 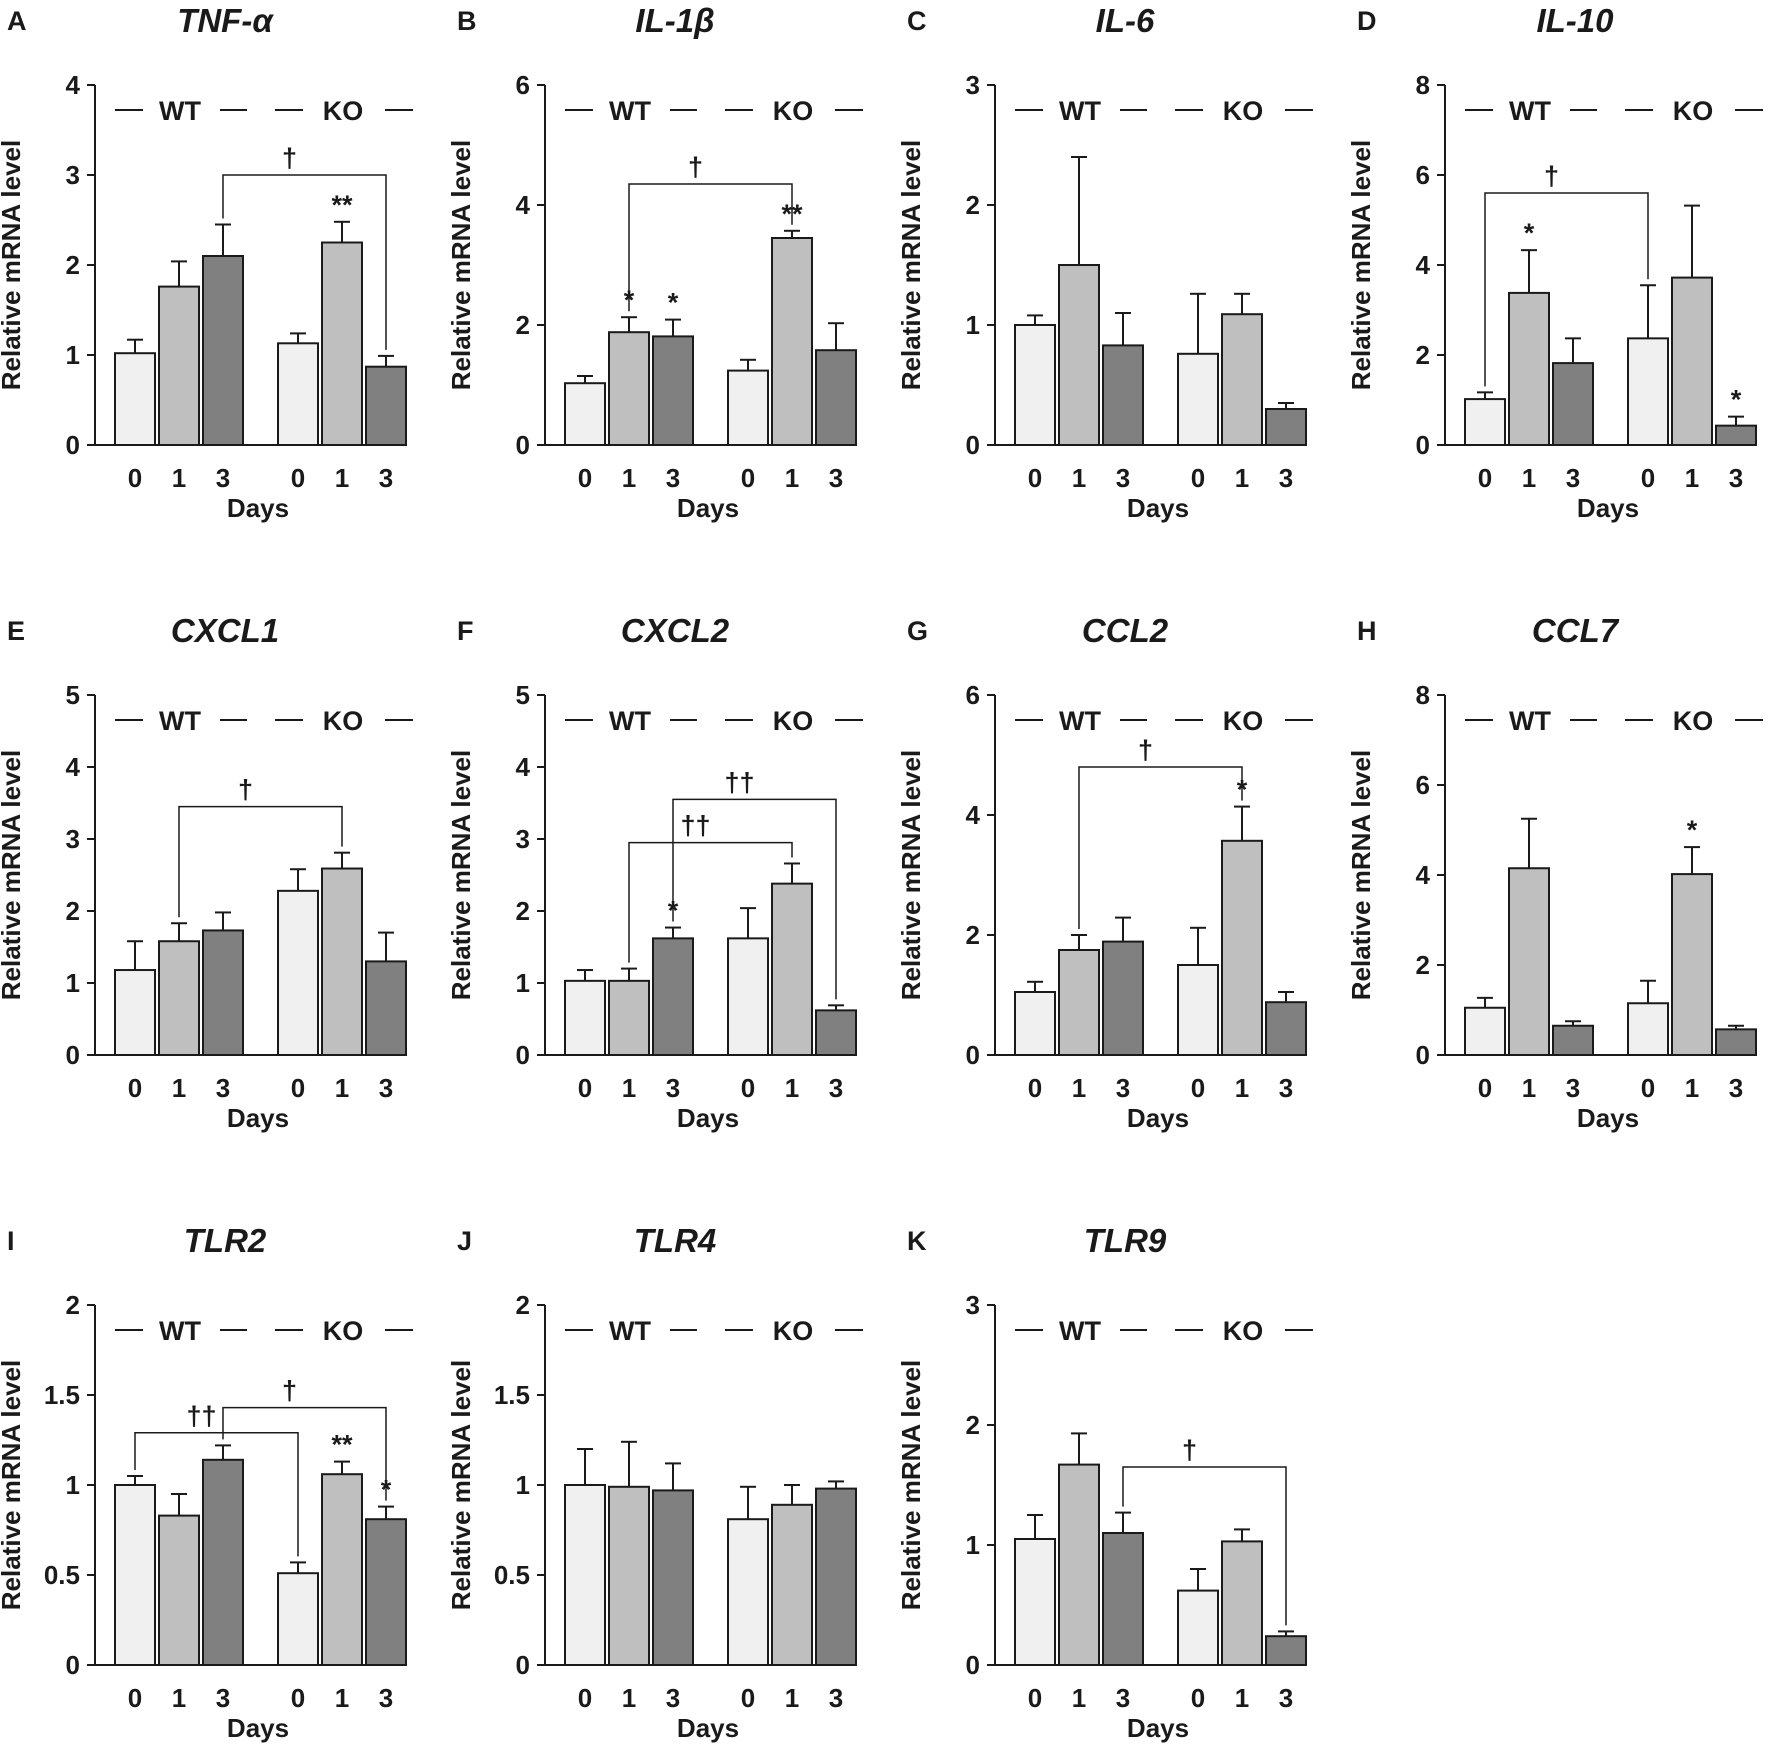 I want to click on panel-label: B, so click(x=467, y=21).